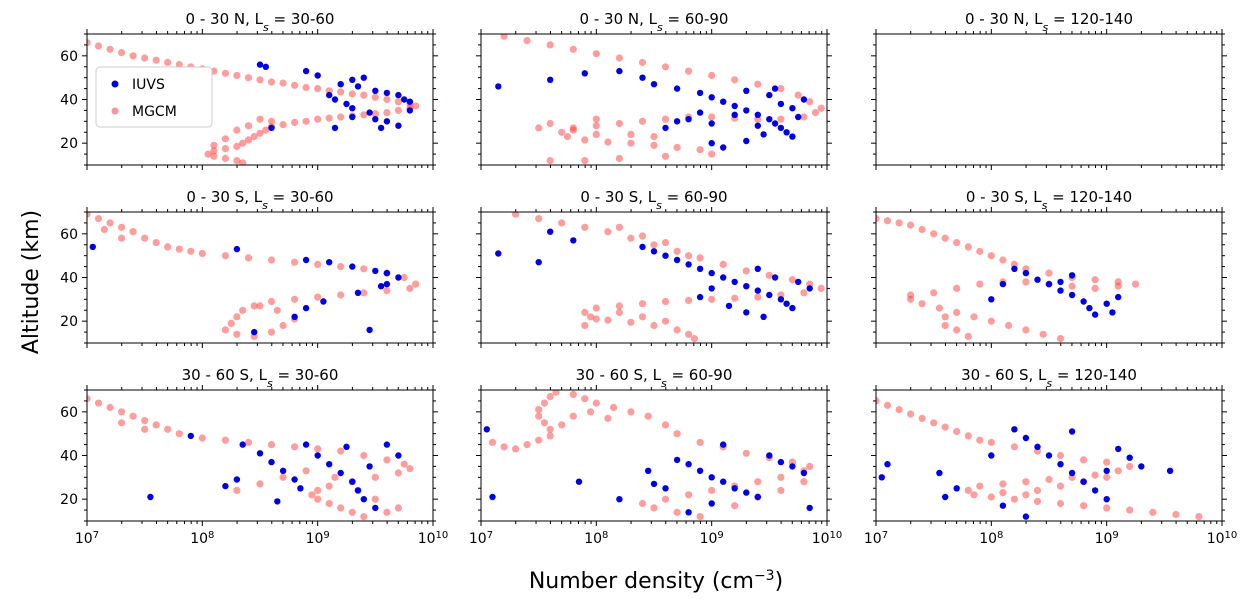 The width and height of the screenshot is (1253, 599). Describe the element at coordinates (827, 539) in the screenshot. I see `x-tick-label: 1010` at that location.